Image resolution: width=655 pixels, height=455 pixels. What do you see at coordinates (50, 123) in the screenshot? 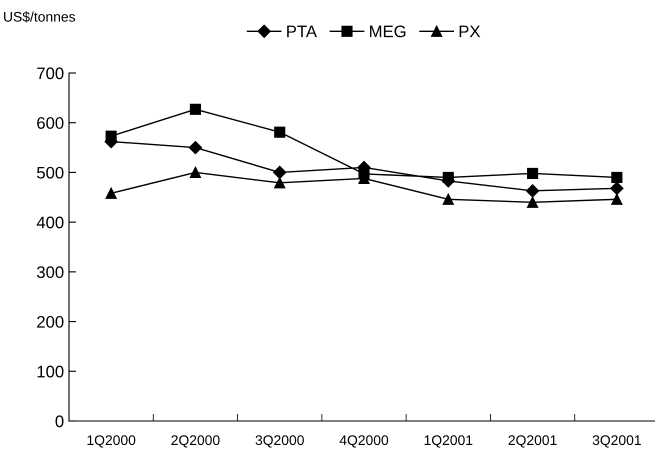
I see `y-tick-label: 600` at bounding box center [50, 123].